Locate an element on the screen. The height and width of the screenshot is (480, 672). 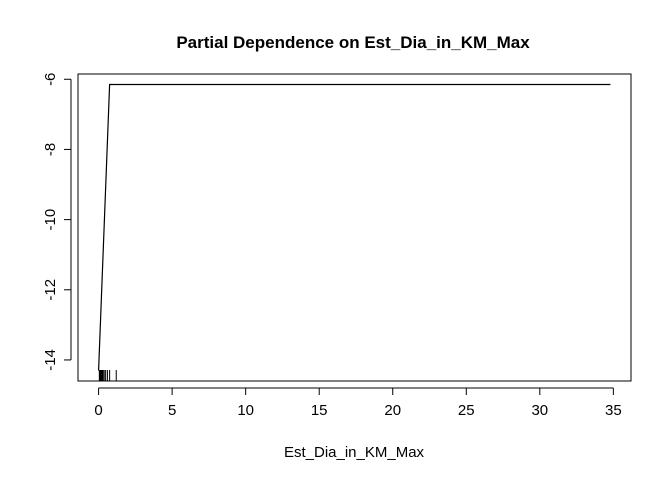
x-tick-label: 10 is located at coordinates (245, 410).